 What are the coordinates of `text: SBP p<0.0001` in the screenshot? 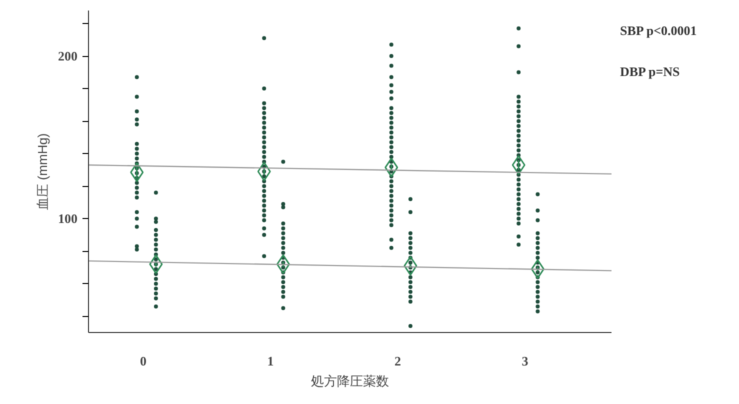 It's located at (658, 31).